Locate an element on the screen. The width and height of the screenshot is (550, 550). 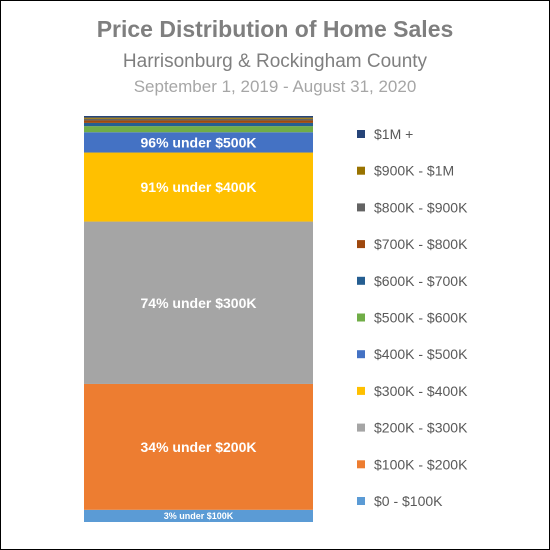
legend-label-4: $600K - $700K is located at coordinates (421, 281).